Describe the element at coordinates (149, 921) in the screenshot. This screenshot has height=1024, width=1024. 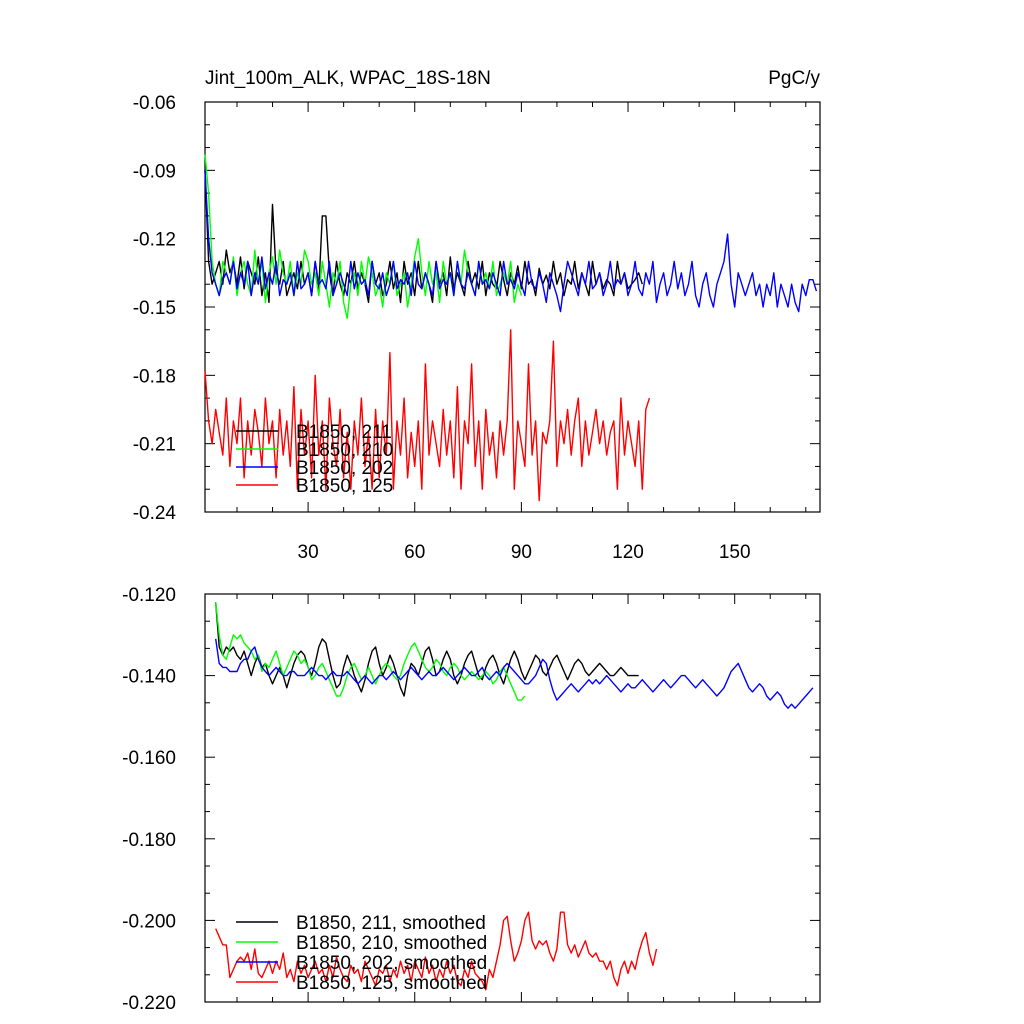
I see `y-tick-label: -0.200` at that location.